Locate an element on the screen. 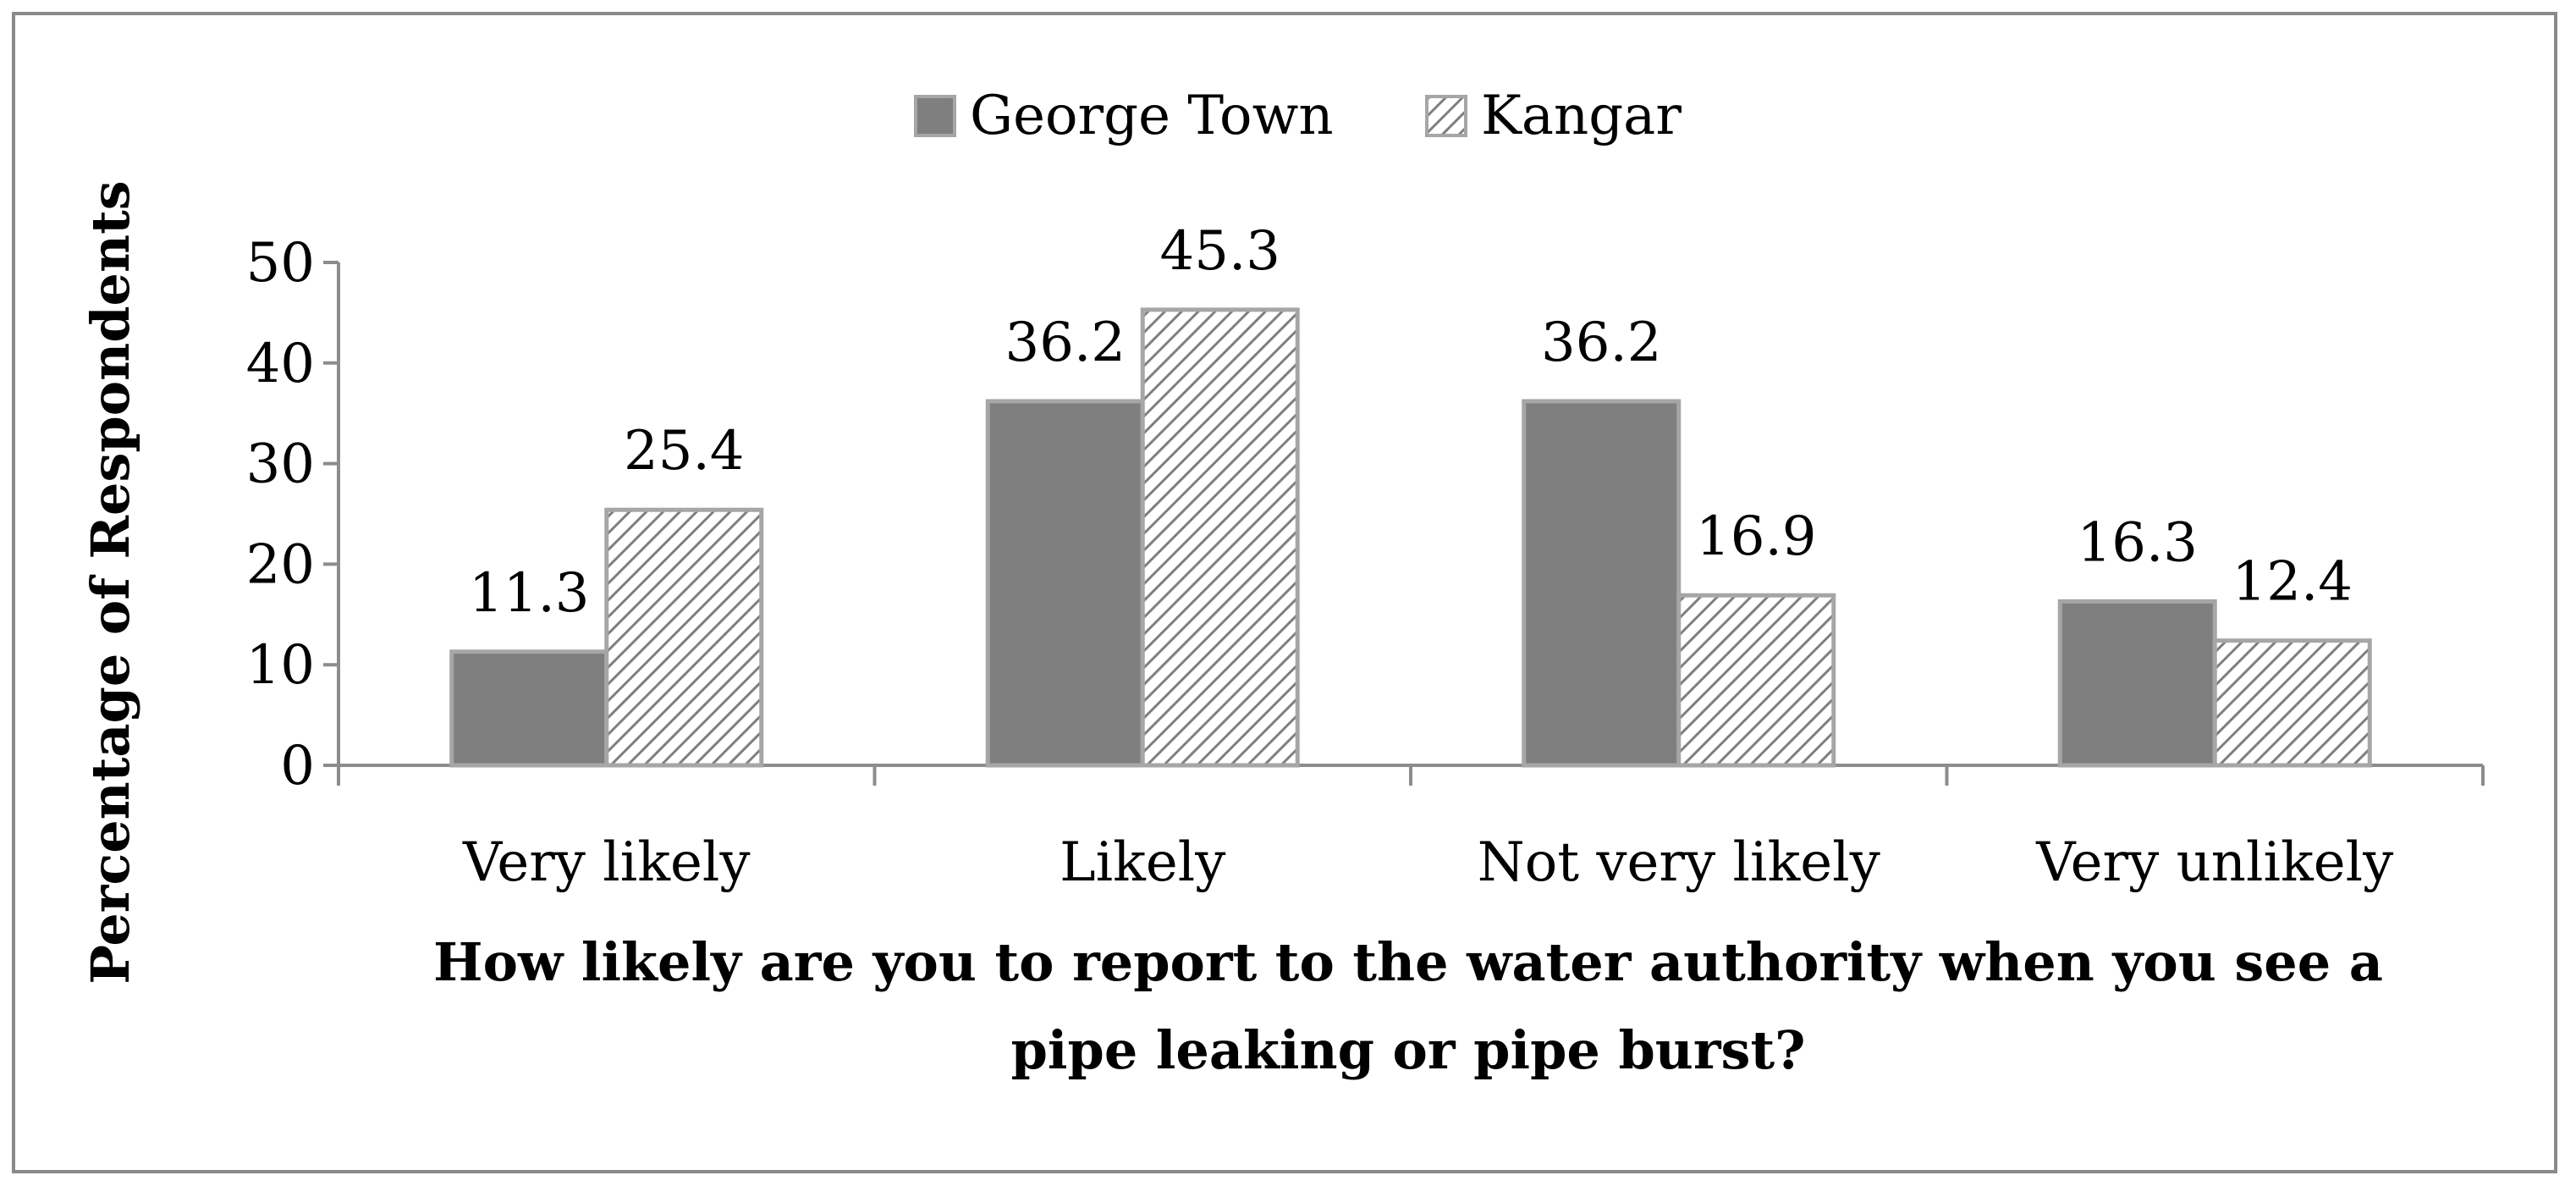 The height and width of the screenshot is (1192, 2576). legend: George Town Kangar is located at coordinates (1298, 116).